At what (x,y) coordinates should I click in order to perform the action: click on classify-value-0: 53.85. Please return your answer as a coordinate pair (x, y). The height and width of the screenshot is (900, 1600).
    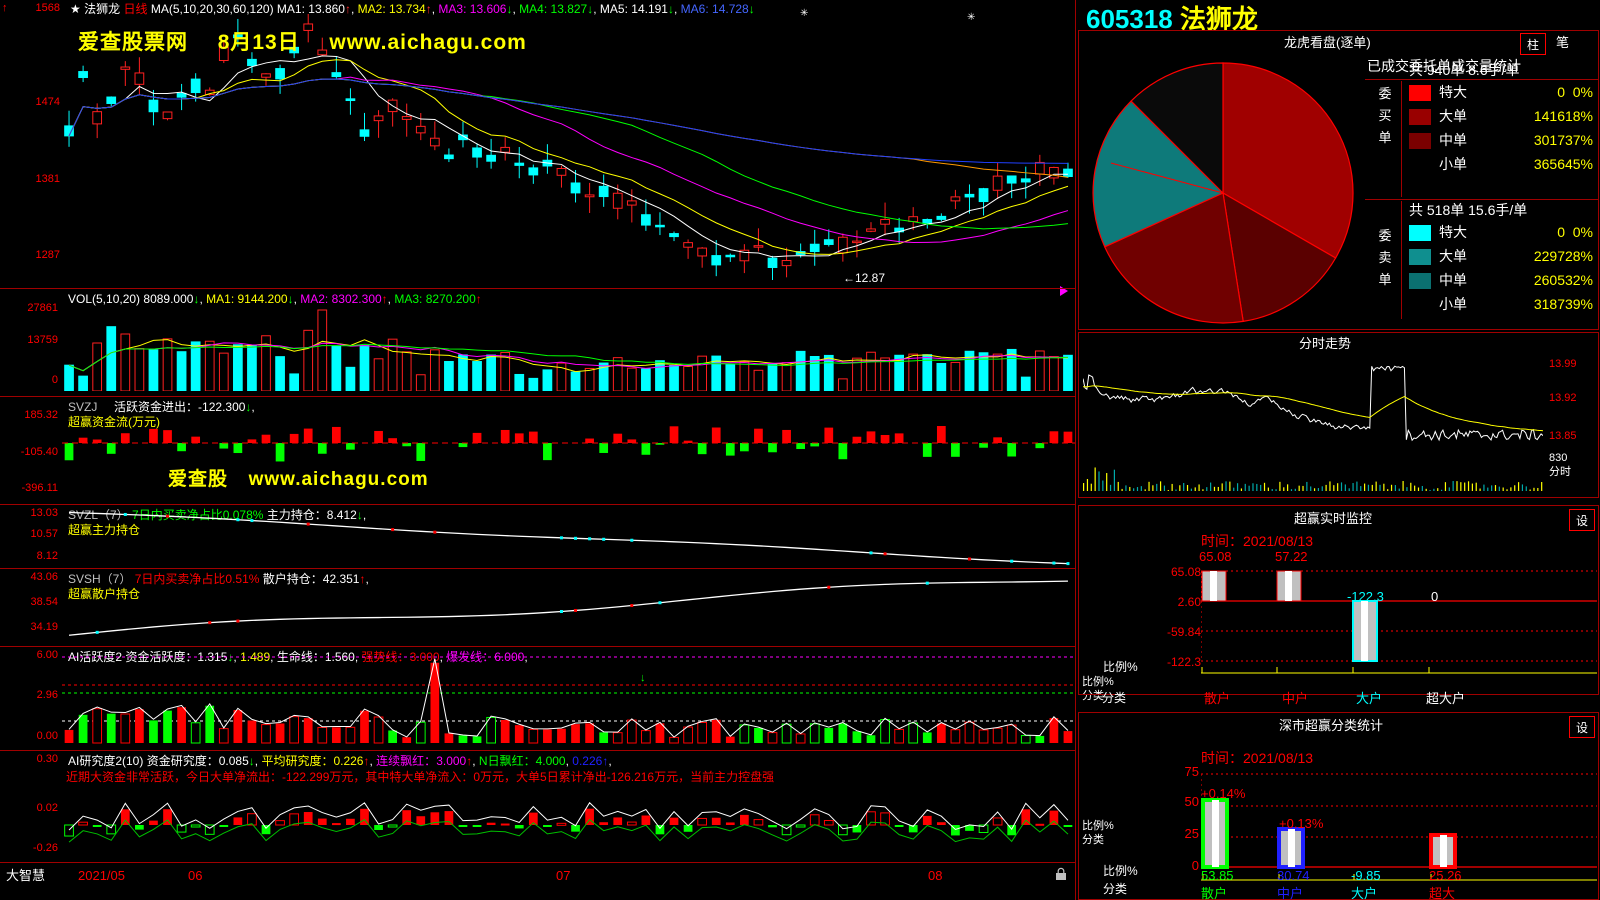
    Looking at the image, I should click on (1217, 875).